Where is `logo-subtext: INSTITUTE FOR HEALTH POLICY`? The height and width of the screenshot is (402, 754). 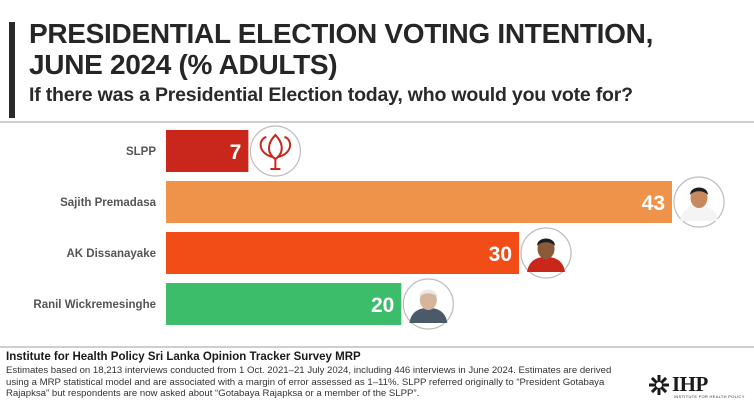
logo-subtext: INSTITUTE FOR HEALTH POLICY is located at coordinates (709, 396).